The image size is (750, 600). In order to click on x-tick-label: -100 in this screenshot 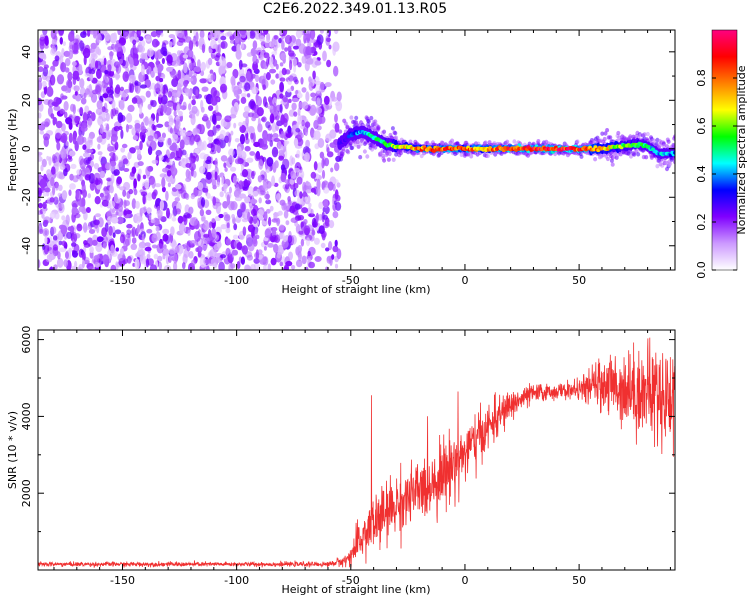, I will do `click(236, 580)`.